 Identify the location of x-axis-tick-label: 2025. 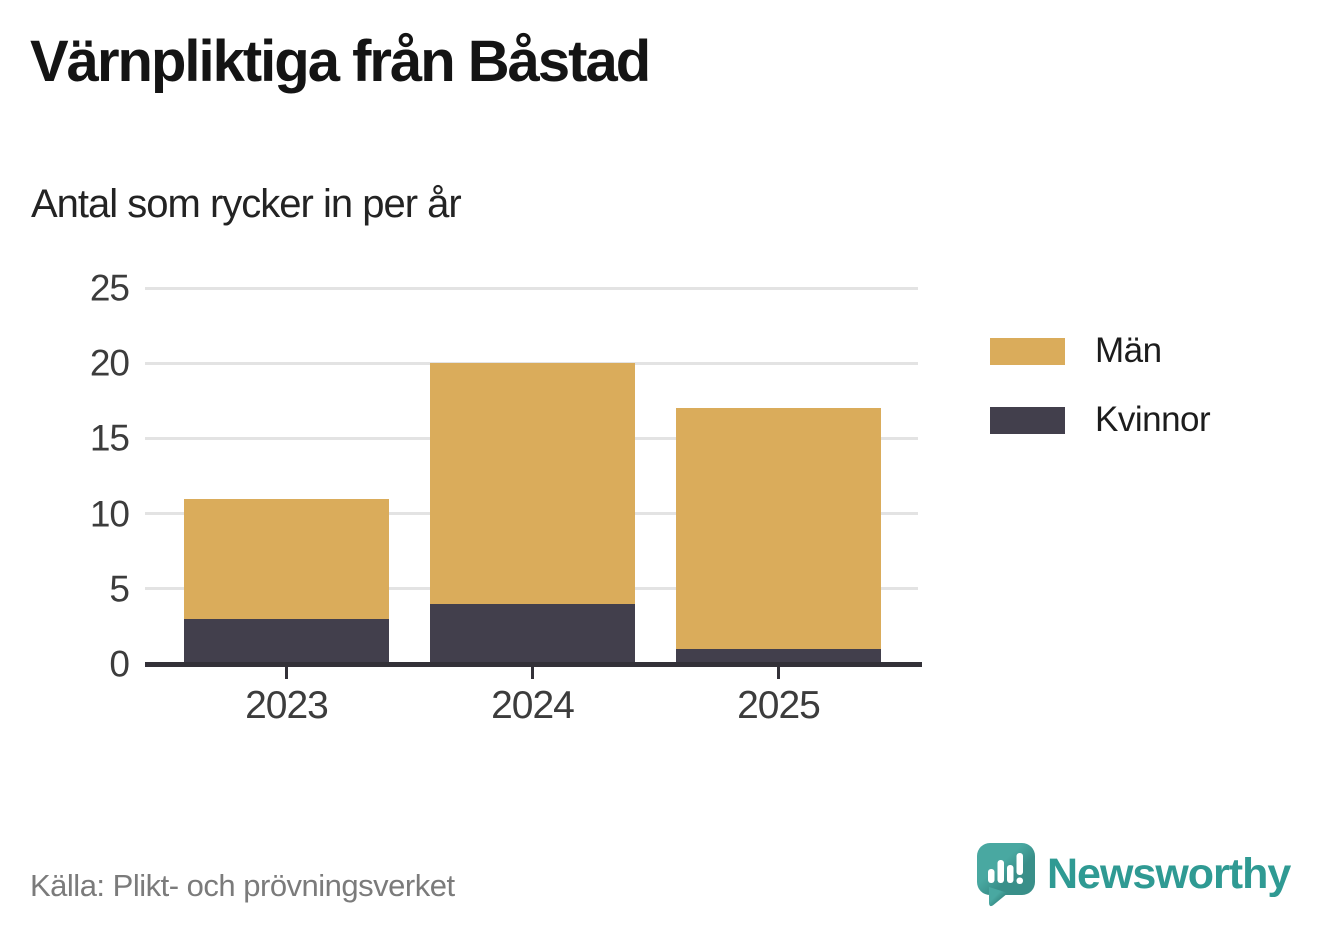
(779, 705).